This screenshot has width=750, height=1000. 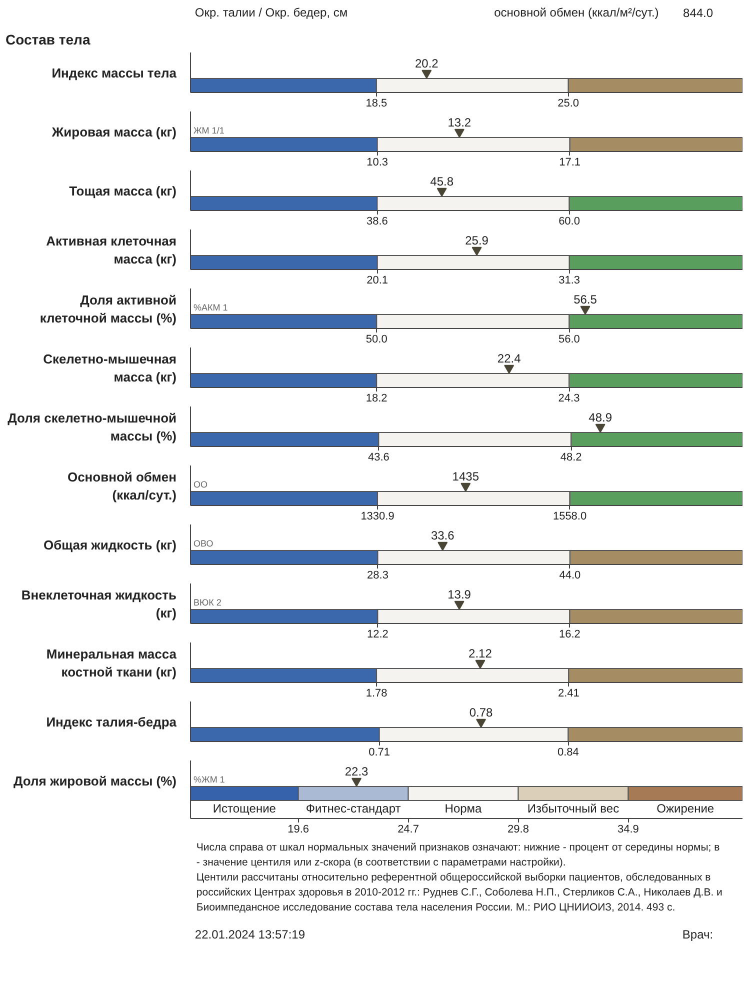 I want to click on y-tick-label: Тощая масса (кг), so click(x=123, y=191).